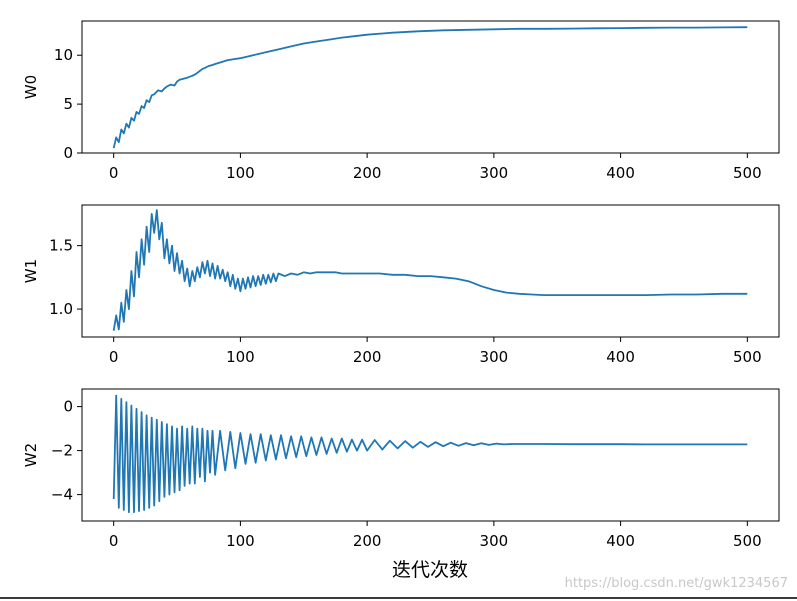 Image resolution: width=797 pixels, height=601 pixels. I want to click on y-tick-label: 5, so click(68, 104).